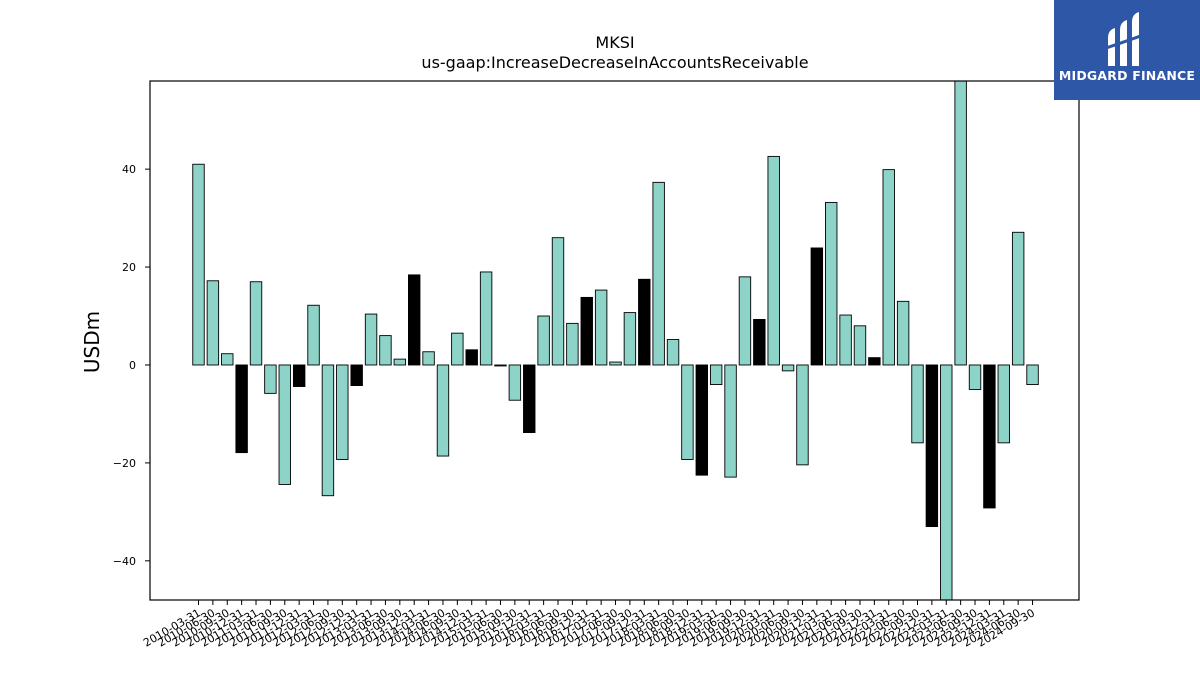  Describe the element at coordinates (124, 561) in the screenshot. I see `y-tick-label: −40` at that location.